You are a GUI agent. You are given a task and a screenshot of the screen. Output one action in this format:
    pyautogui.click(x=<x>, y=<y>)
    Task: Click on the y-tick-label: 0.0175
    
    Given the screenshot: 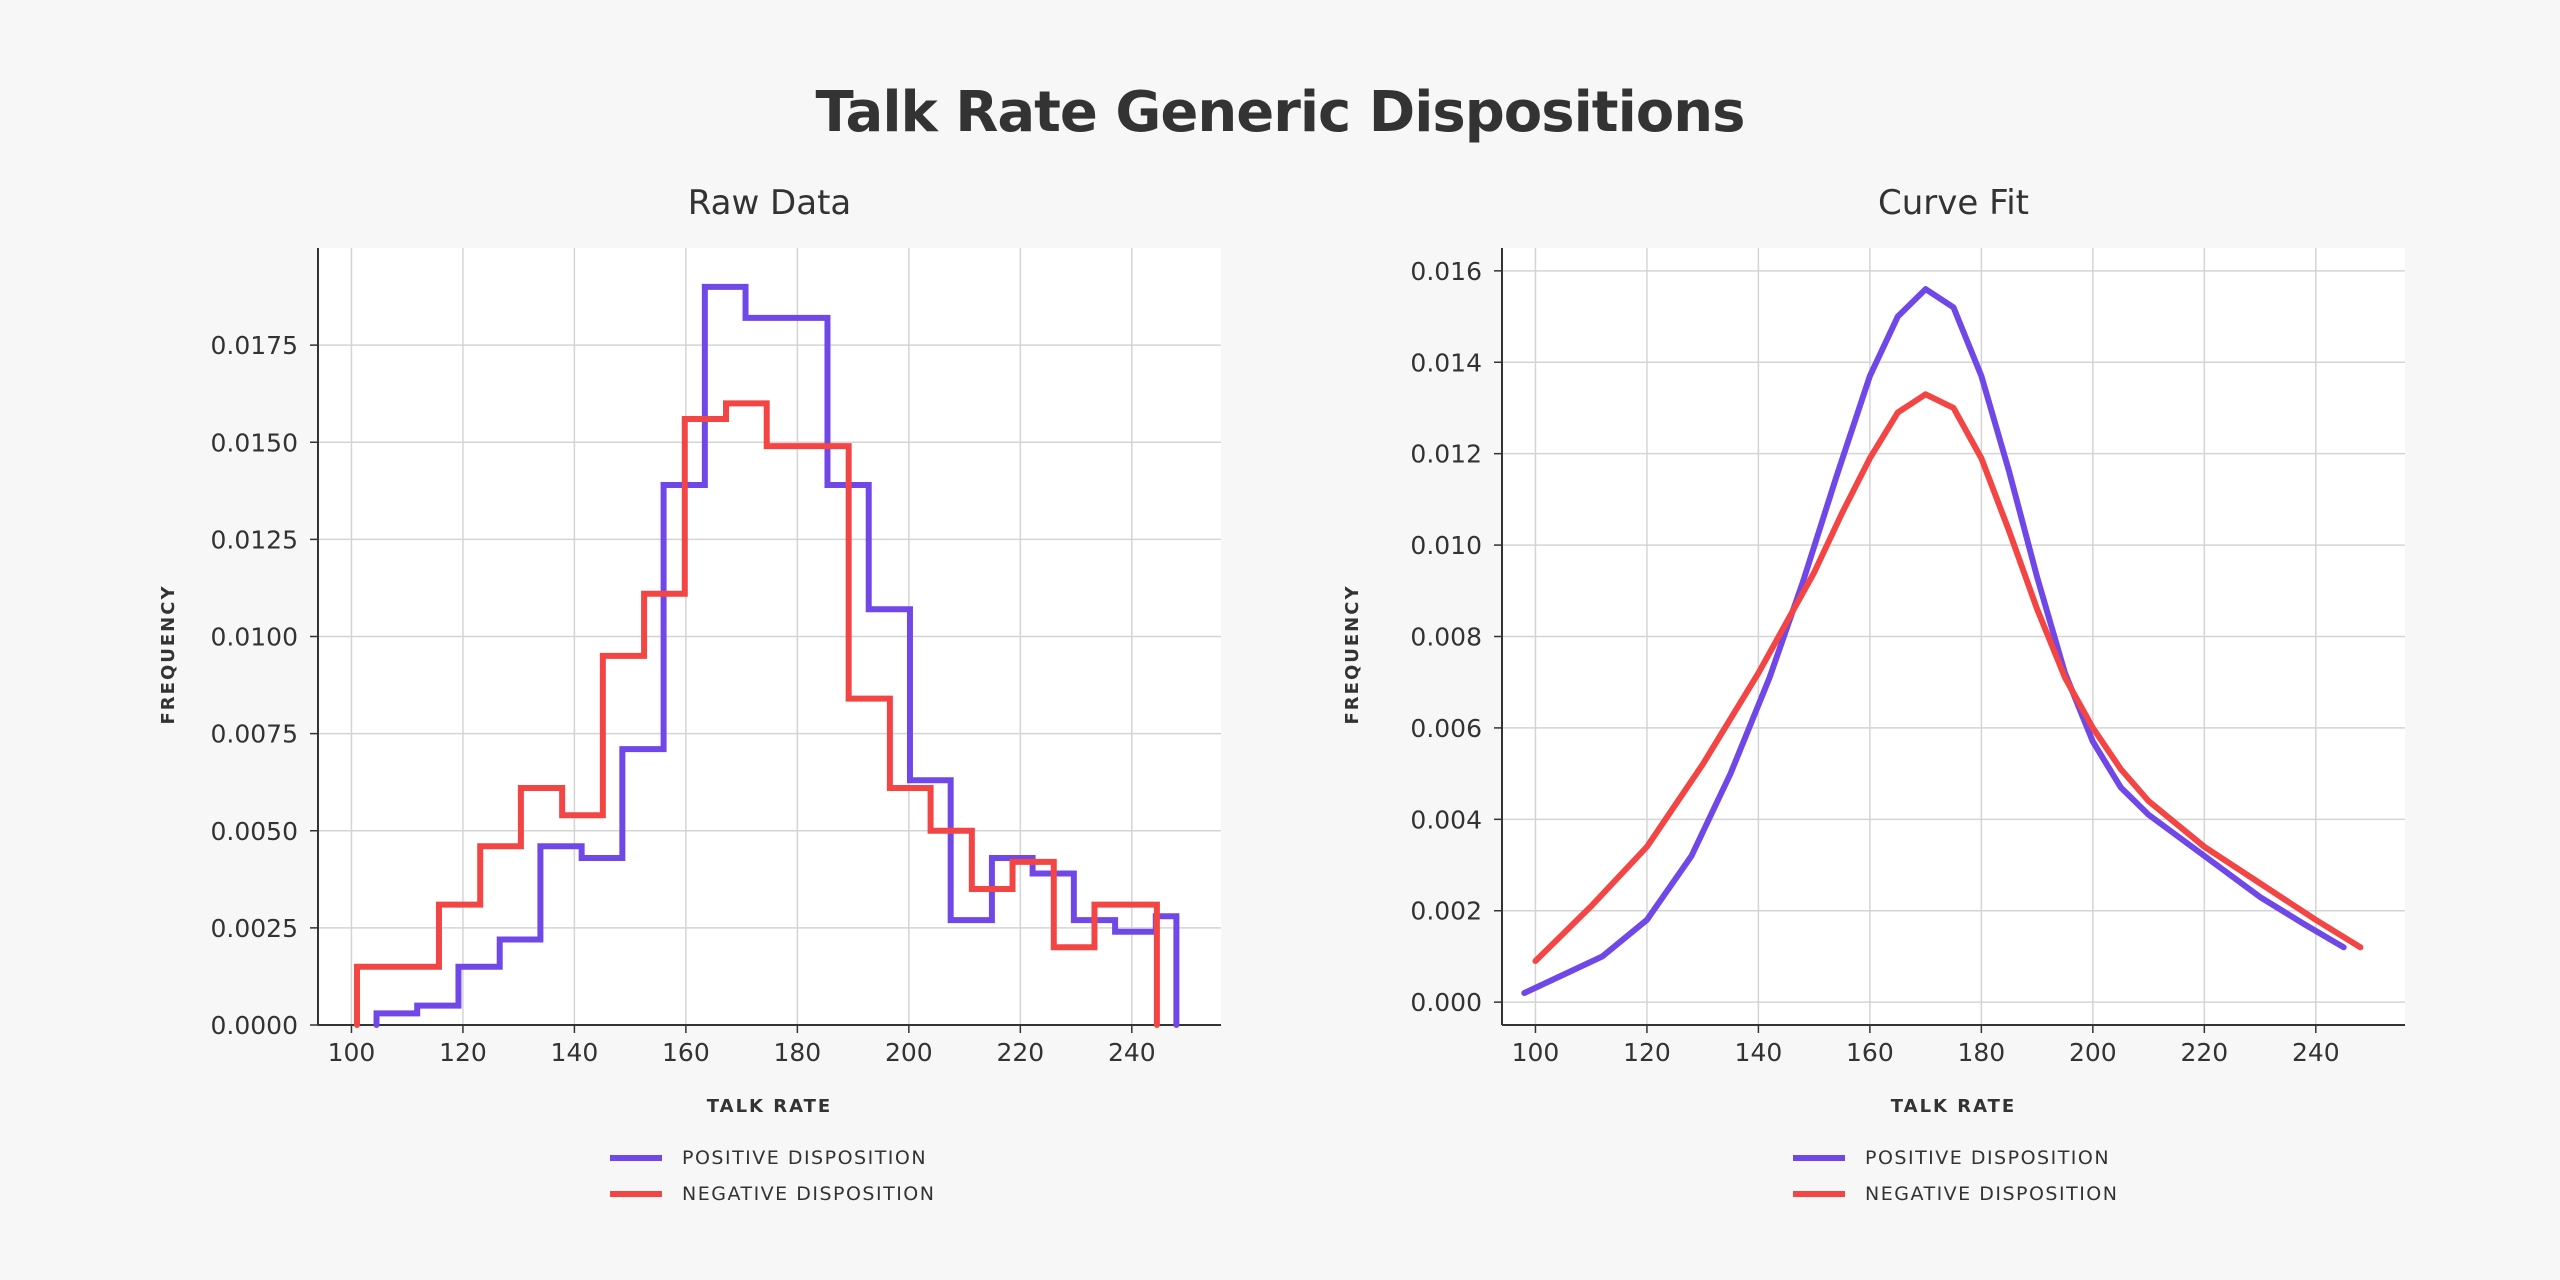 What is the action you would take?
    pyautogui.click(x=254, y=345)
    